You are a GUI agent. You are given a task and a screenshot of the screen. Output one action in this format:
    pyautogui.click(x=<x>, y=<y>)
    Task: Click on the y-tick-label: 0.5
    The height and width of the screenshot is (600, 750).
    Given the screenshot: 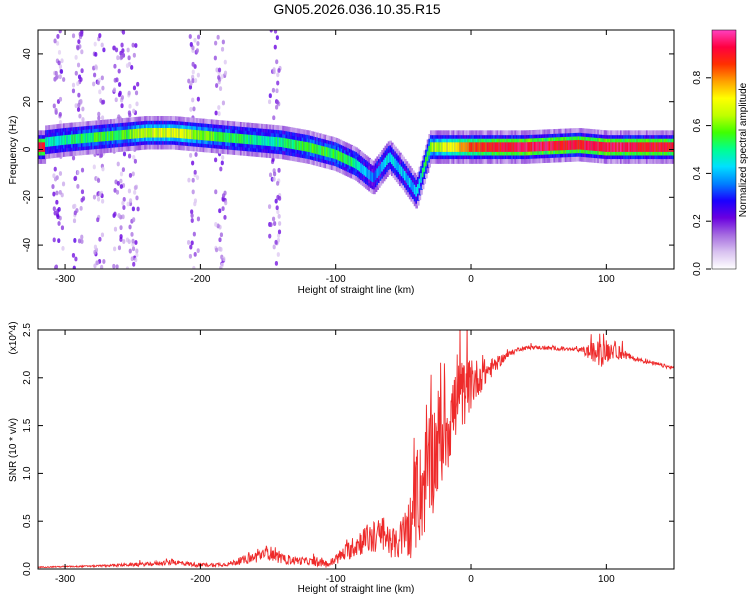 What is the action you would take?
    pyautogui.click(x=27, y=521)
    